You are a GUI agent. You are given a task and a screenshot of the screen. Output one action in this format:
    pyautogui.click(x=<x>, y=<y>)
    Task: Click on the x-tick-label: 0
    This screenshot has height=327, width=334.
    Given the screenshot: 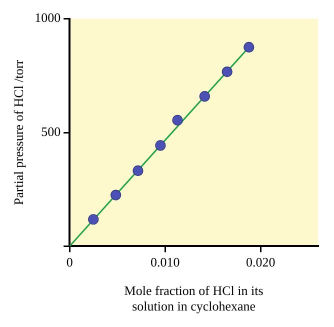 What is the action you would take?
    pyautogui.click(x=69, y=262)
    